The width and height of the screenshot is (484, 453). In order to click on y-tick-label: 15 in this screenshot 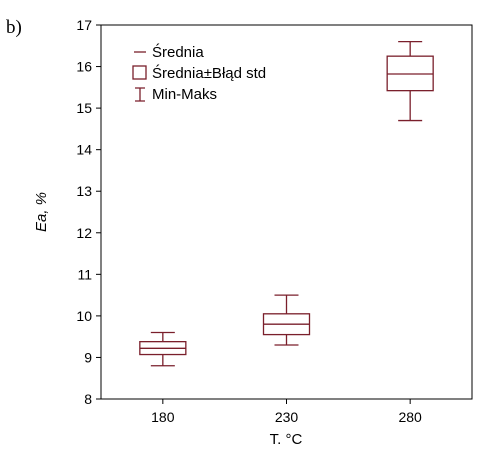, I will do `click(84, 108)`.